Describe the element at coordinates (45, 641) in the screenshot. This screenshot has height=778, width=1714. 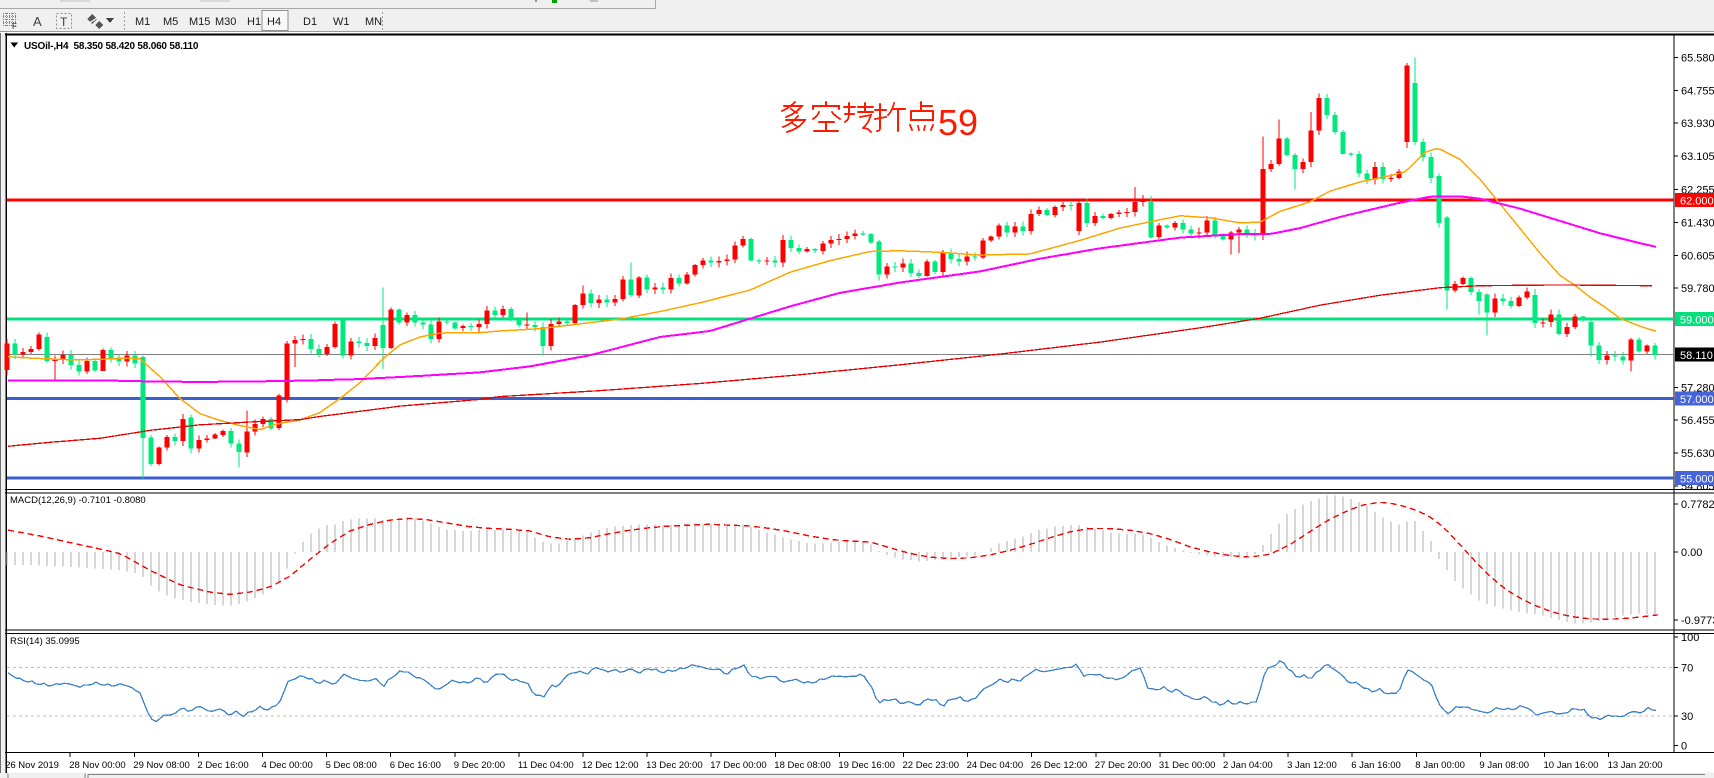
I see `svg-text: RSI(14) 35.0995` at that location.